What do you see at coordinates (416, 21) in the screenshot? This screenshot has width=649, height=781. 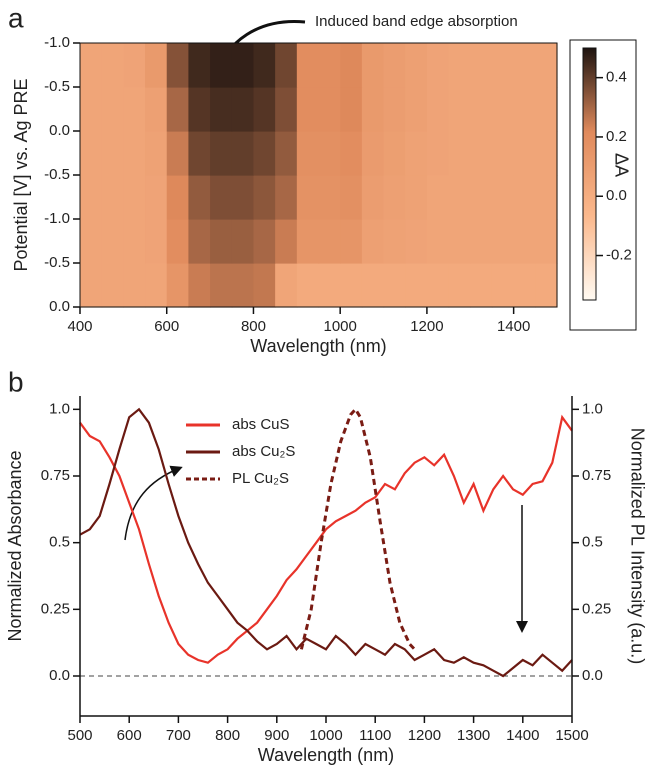 I see `annotation: Induced band edge absorption` at bounding box center [416, 21].